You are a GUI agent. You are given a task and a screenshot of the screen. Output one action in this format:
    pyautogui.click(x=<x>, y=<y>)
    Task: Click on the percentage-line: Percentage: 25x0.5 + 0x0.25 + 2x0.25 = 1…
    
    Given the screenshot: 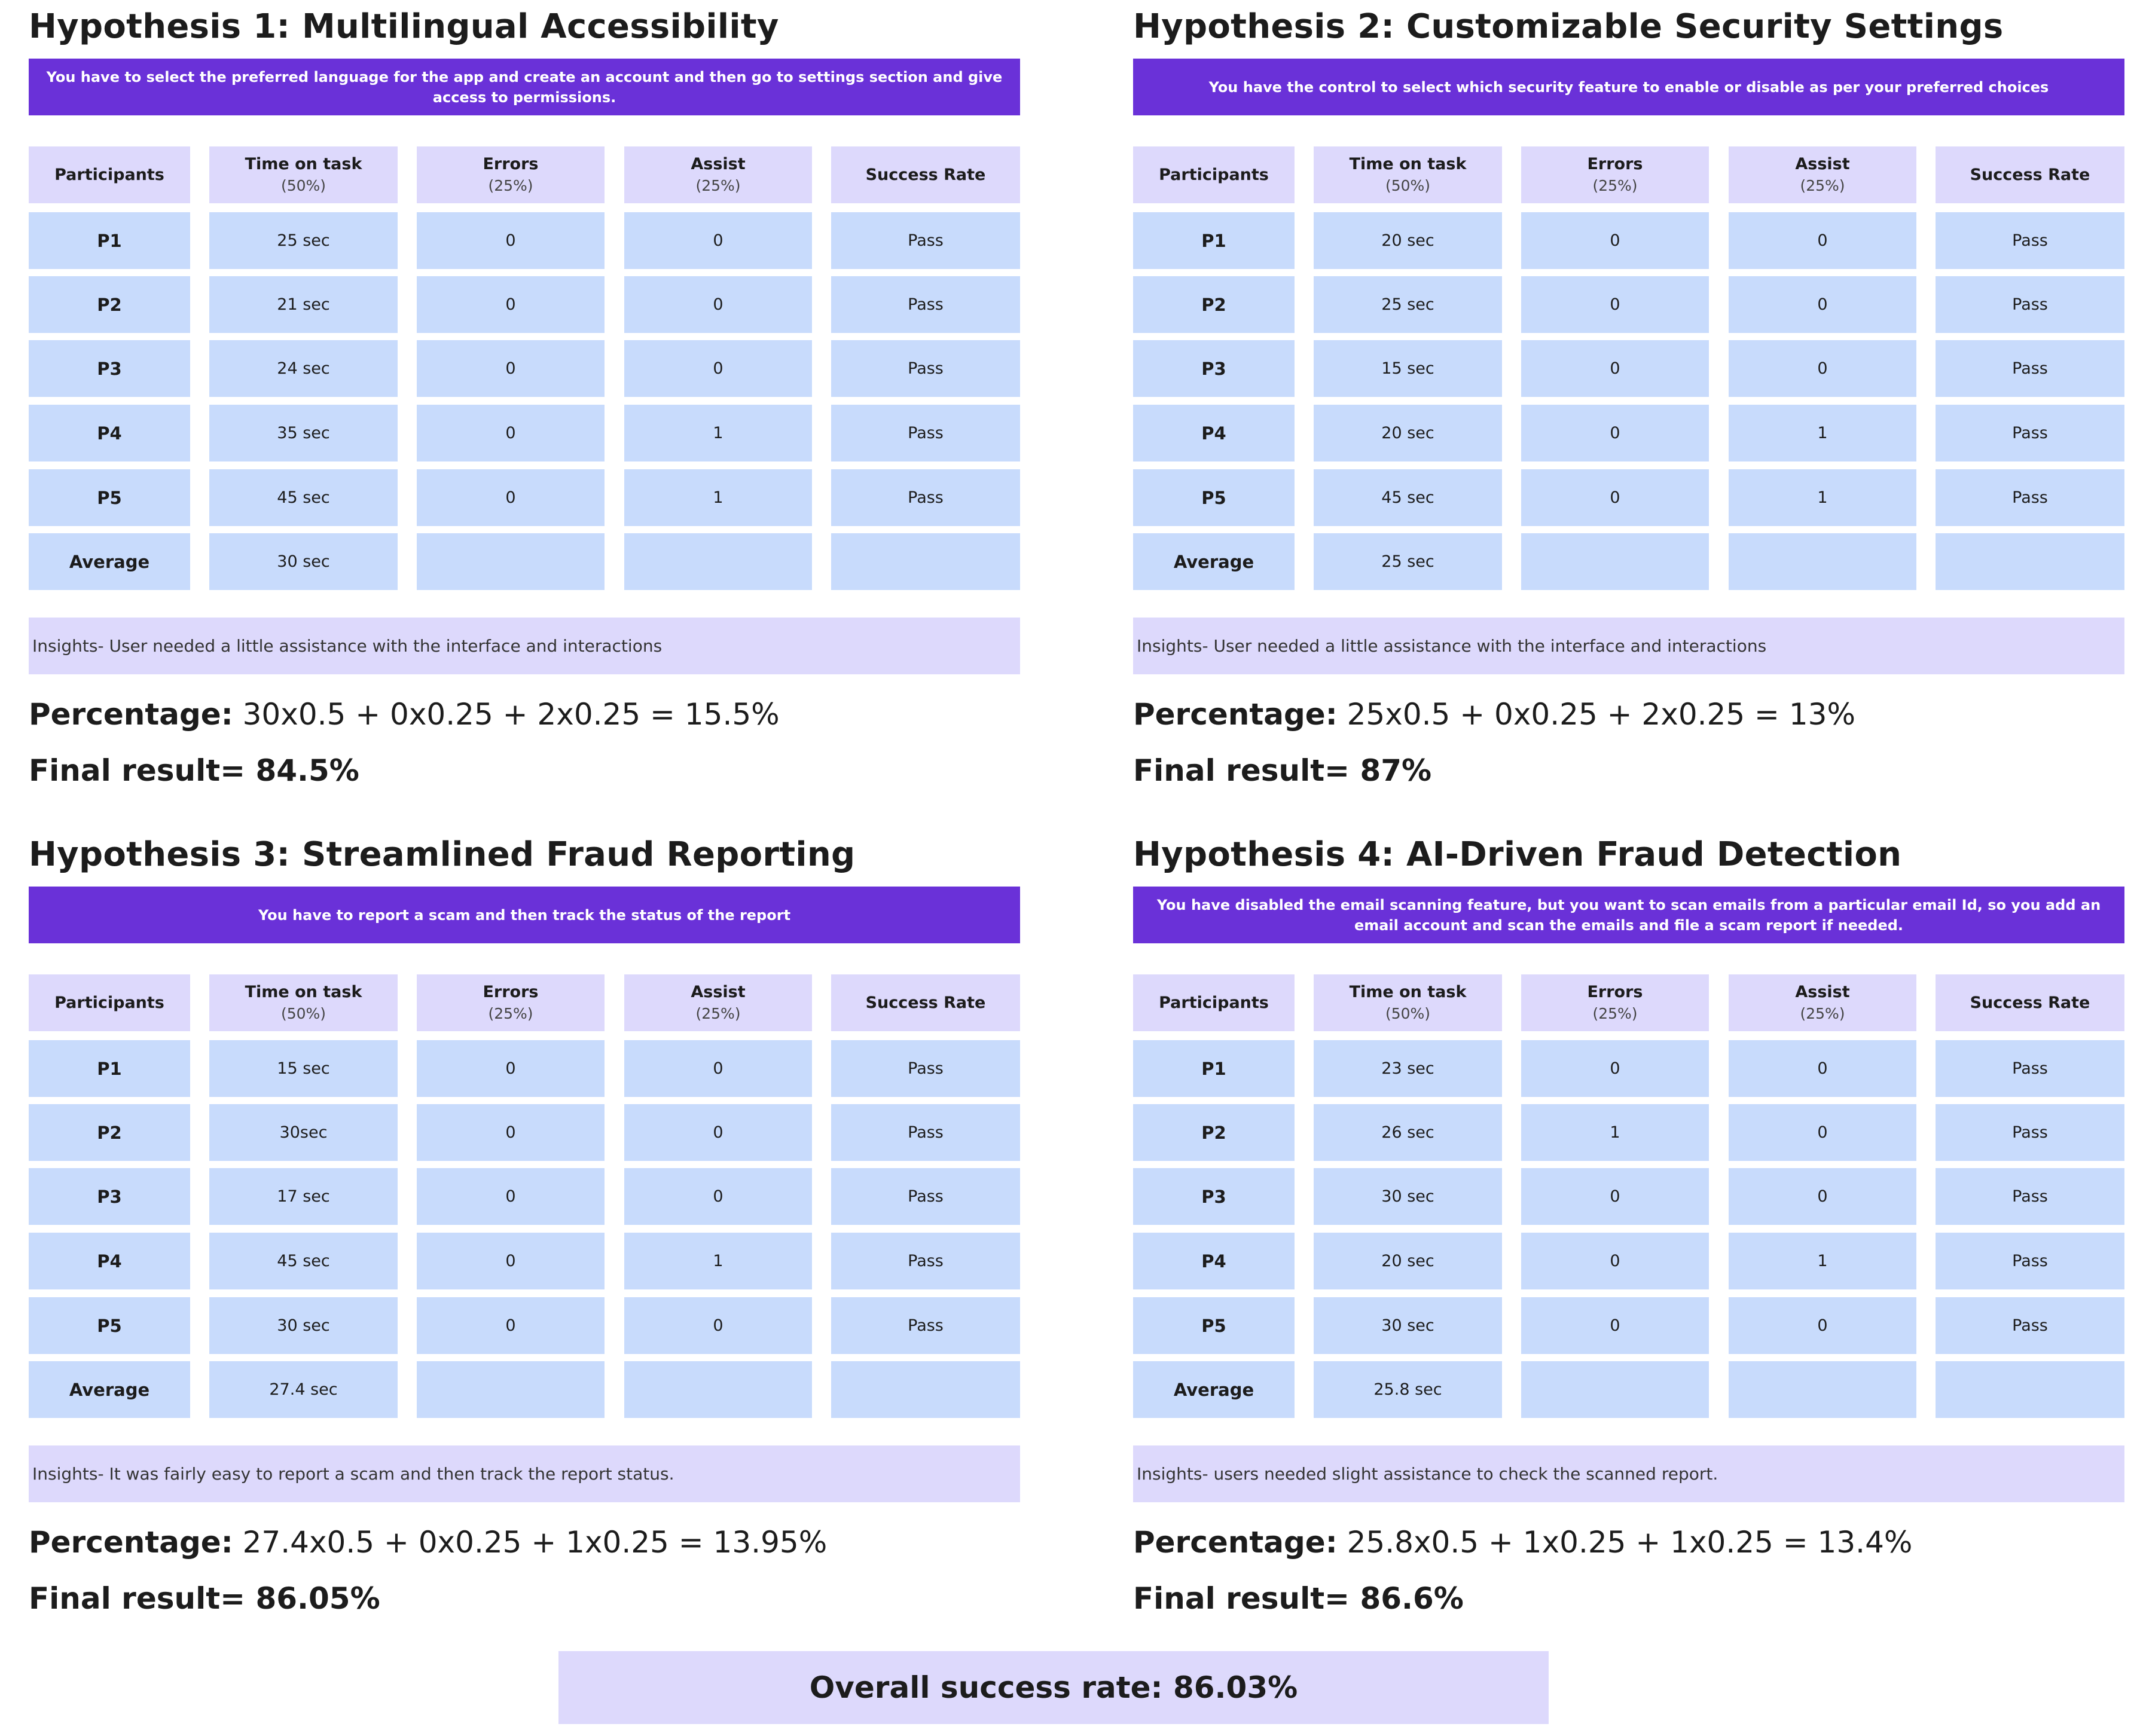 What is the action you would take?
    pyautogui.click(x=1494, y=714)
    